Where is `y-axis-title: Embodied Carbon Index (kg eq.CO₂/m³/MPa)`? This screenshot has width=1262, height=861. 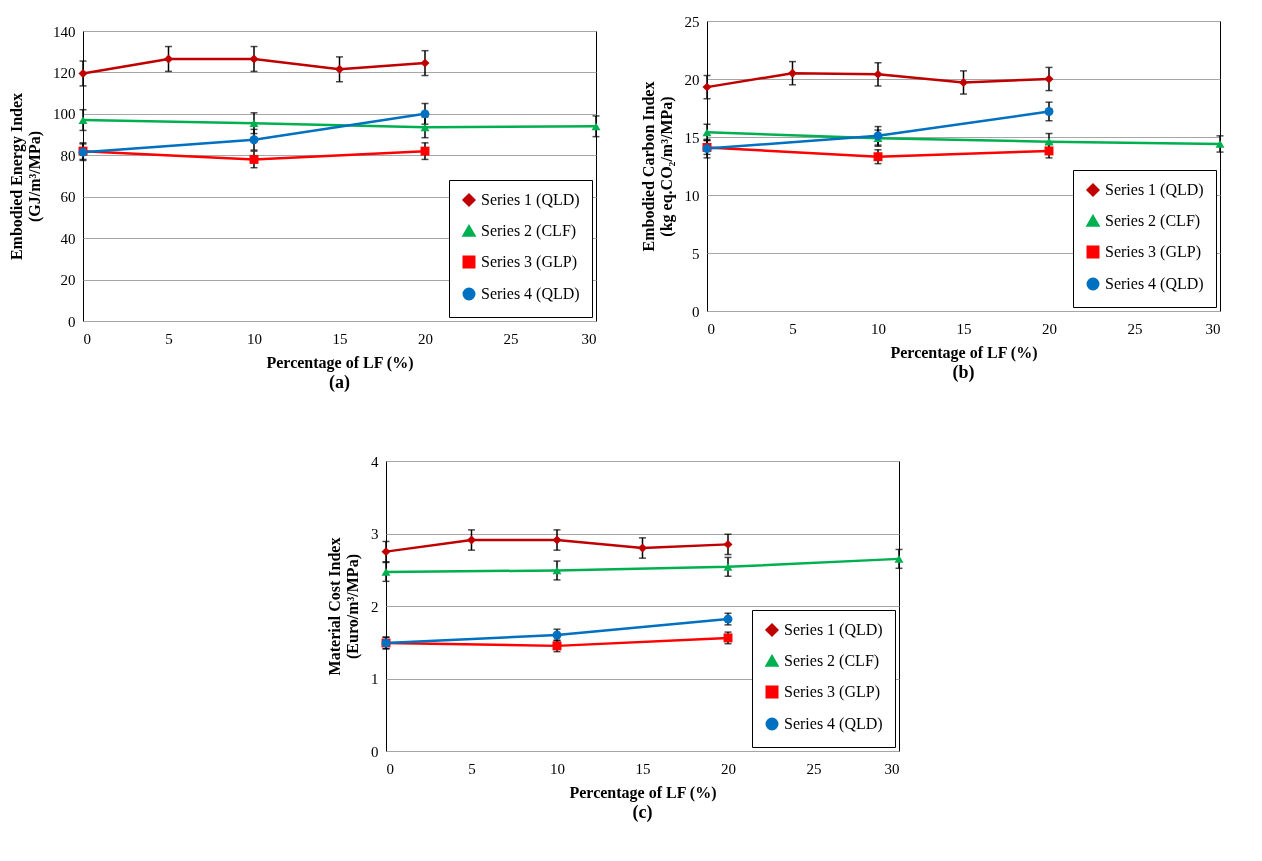 y-axis-title: Embodied Carbon Index (kg eq.CO₂/m³/MPa) is located at coordinates (657, 166).